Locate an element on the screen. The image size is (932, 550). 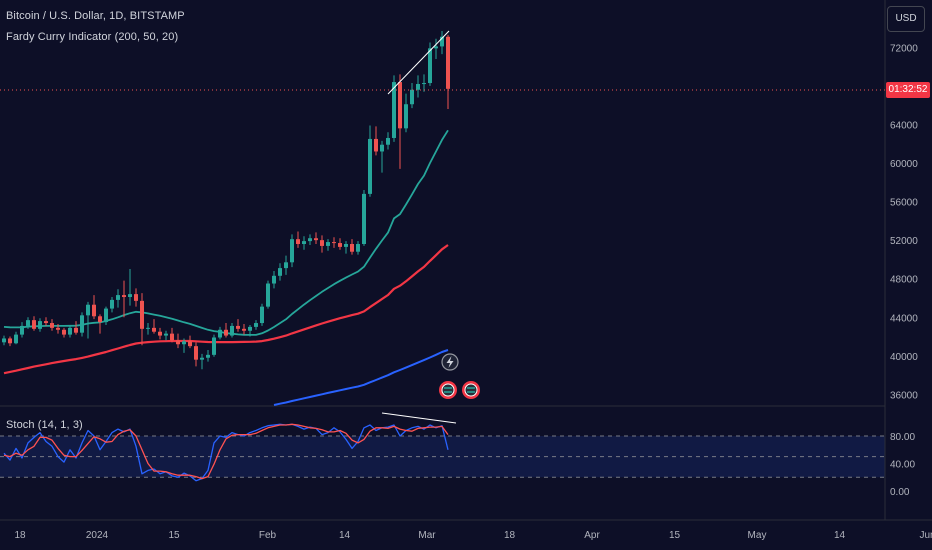
time-tick-label: Feb is located at coordinates (268, 535).